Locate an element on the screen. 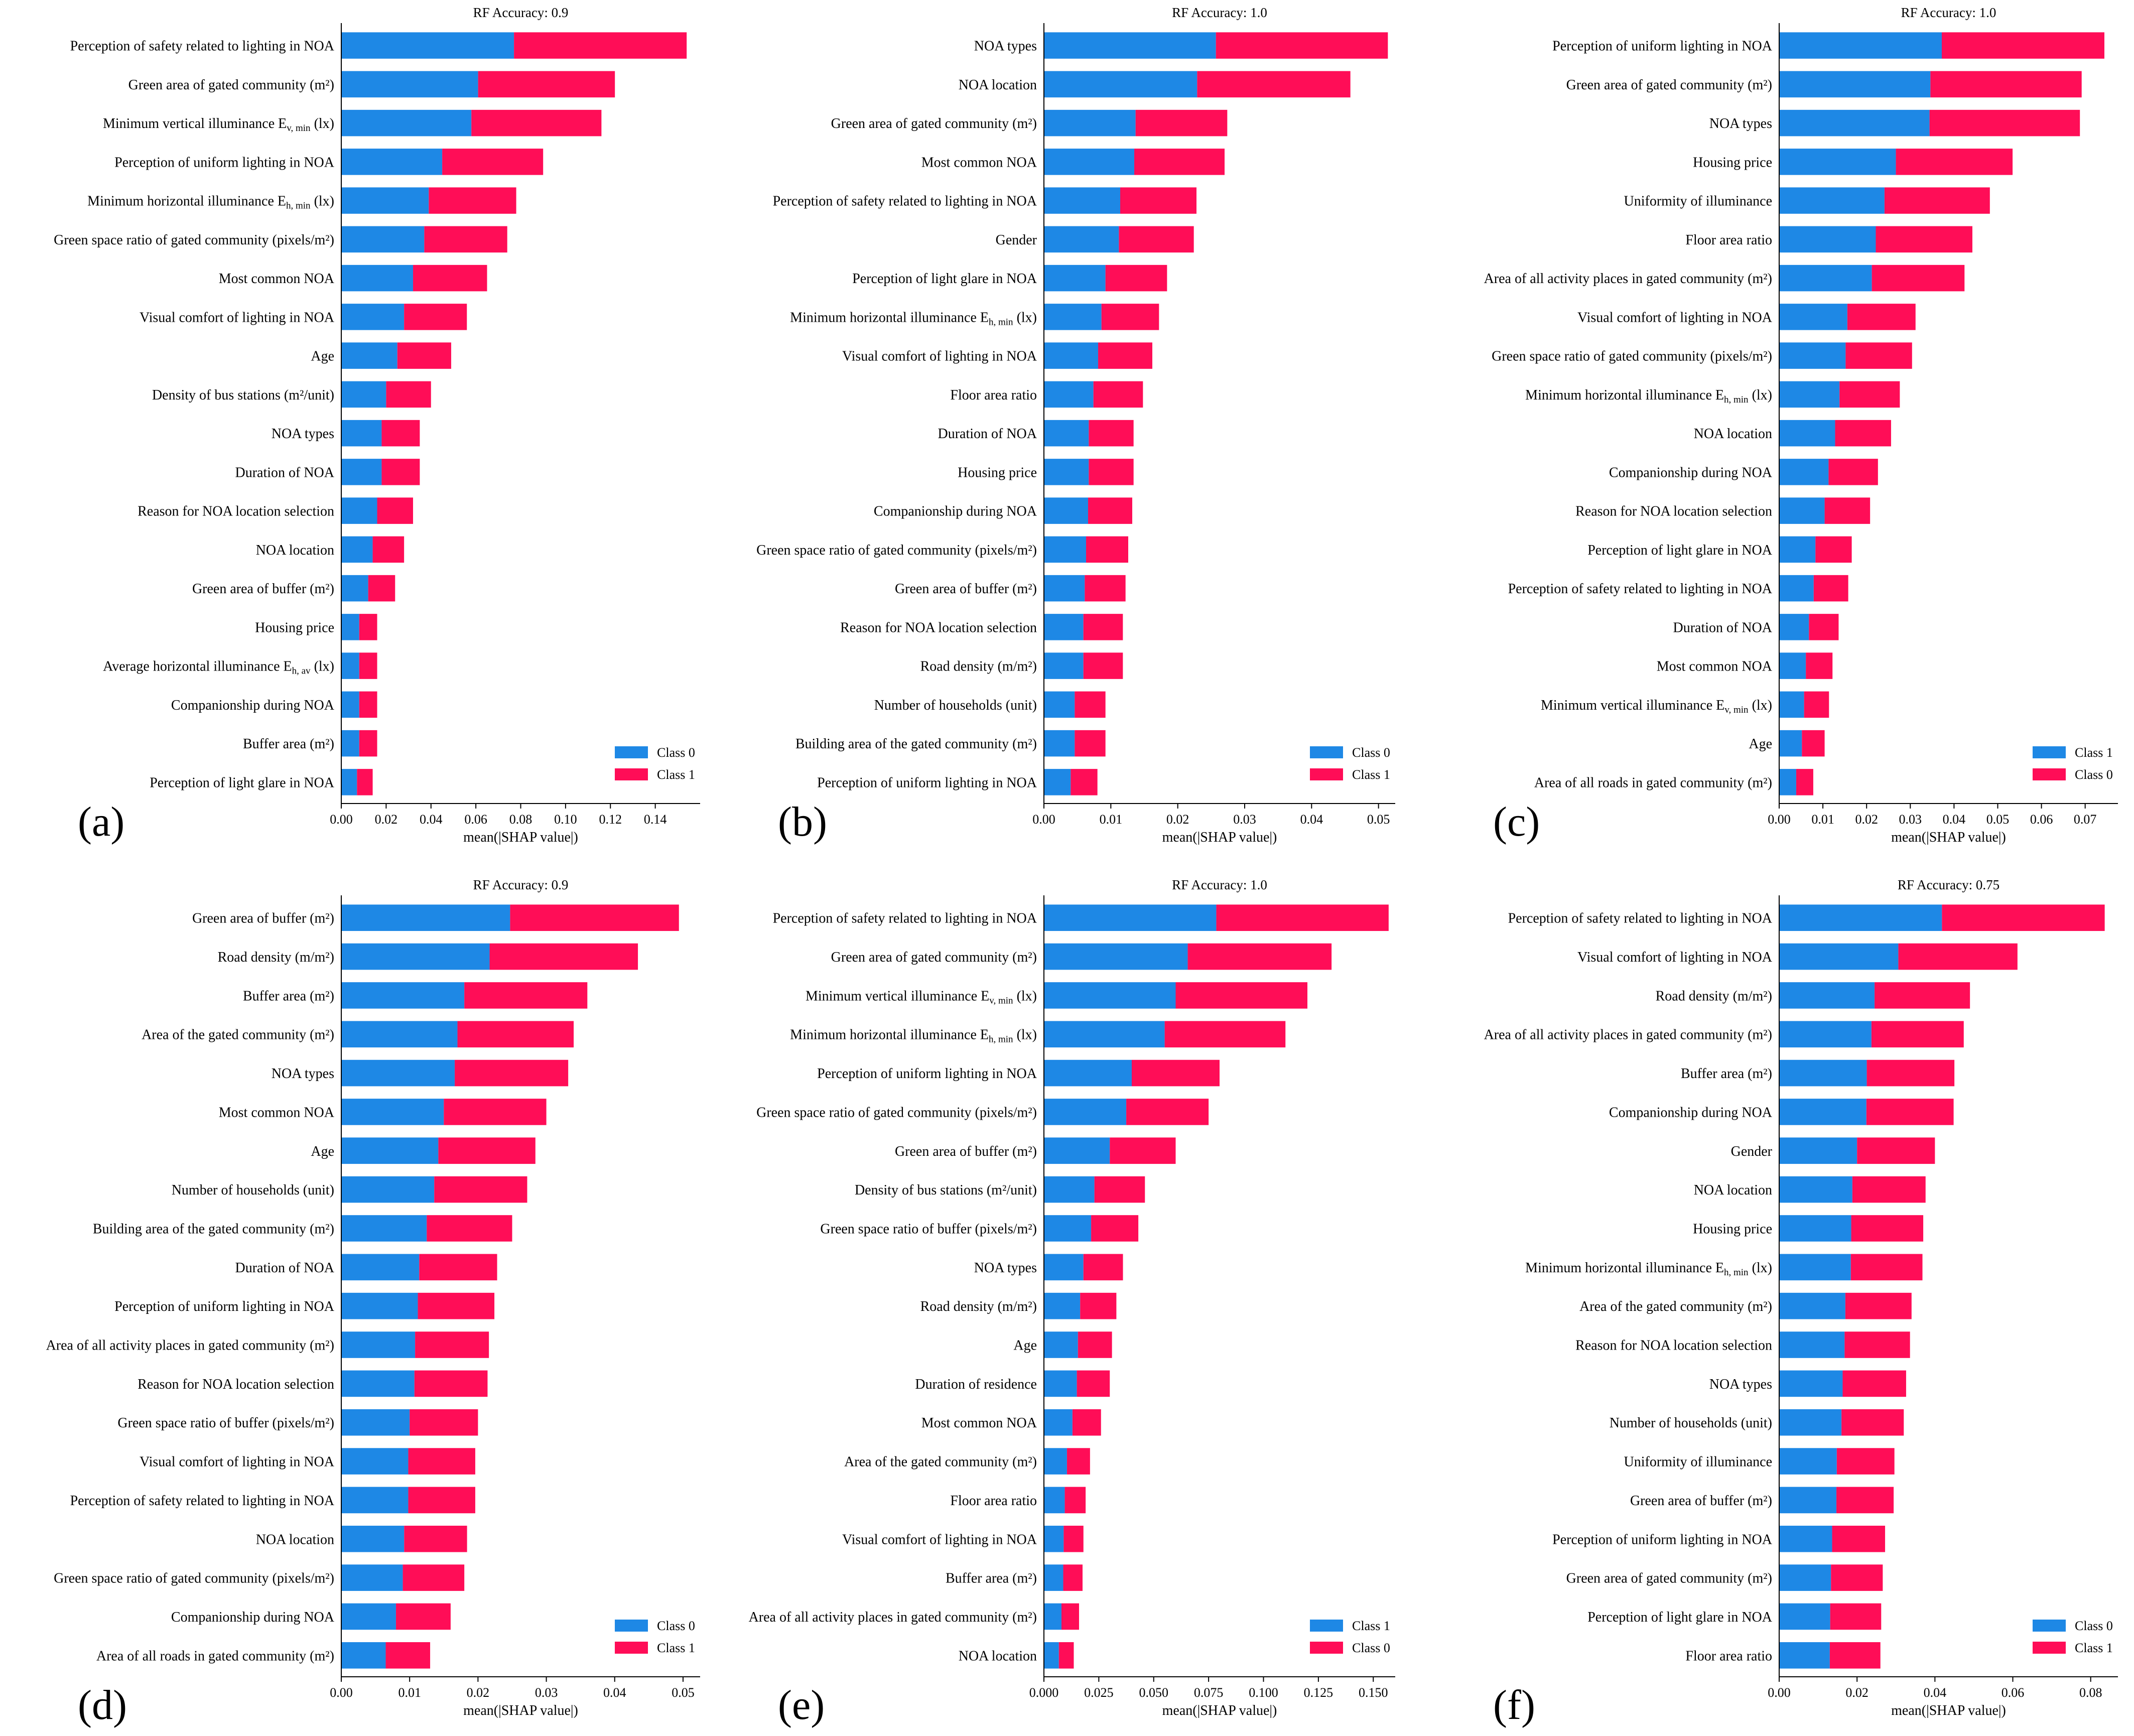  chart-title: RF Accuracy: 1.0 is located at coordinates (1219, 884).